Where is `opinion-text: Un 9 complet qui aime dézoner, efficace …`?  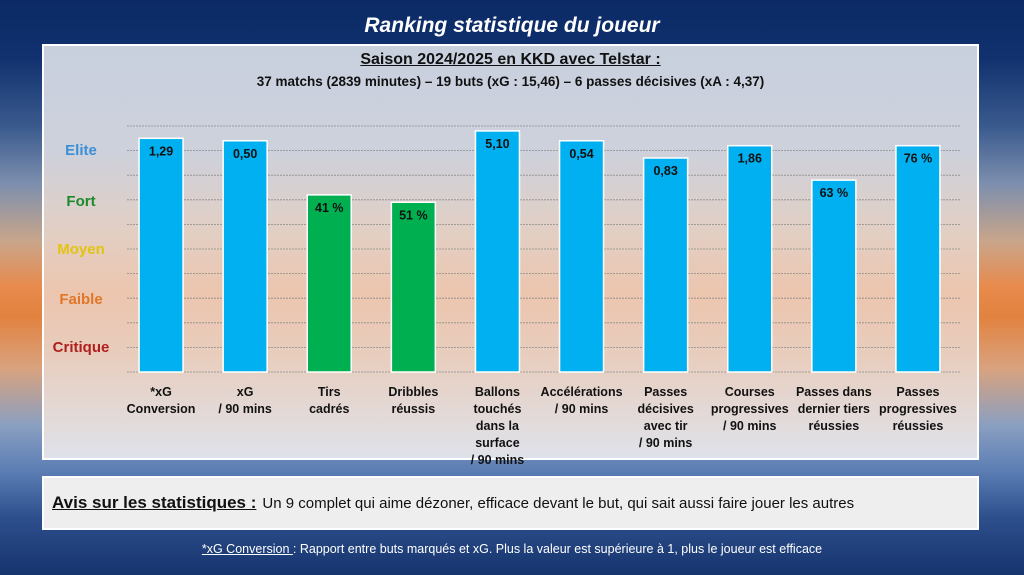
opinion-text: Un 9 complet qui aime dézoner, efficace … is located at coordinates (558, 503).